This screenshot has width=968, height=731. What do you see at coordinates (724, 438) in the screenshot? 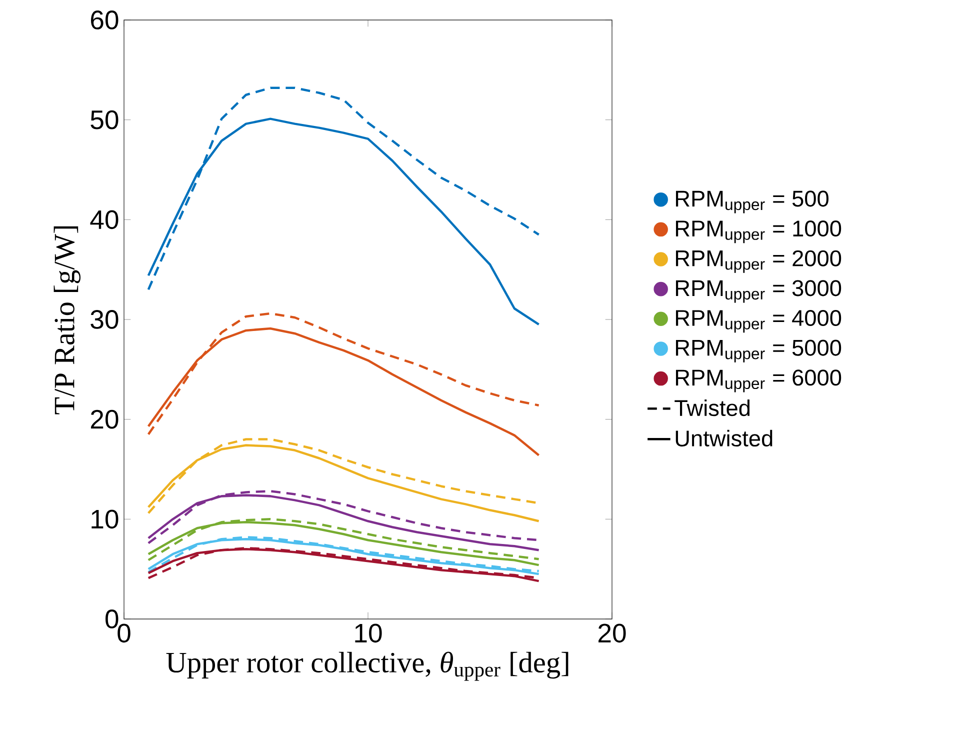
I see `text: Untwisted` at bounding box center [724, 438].